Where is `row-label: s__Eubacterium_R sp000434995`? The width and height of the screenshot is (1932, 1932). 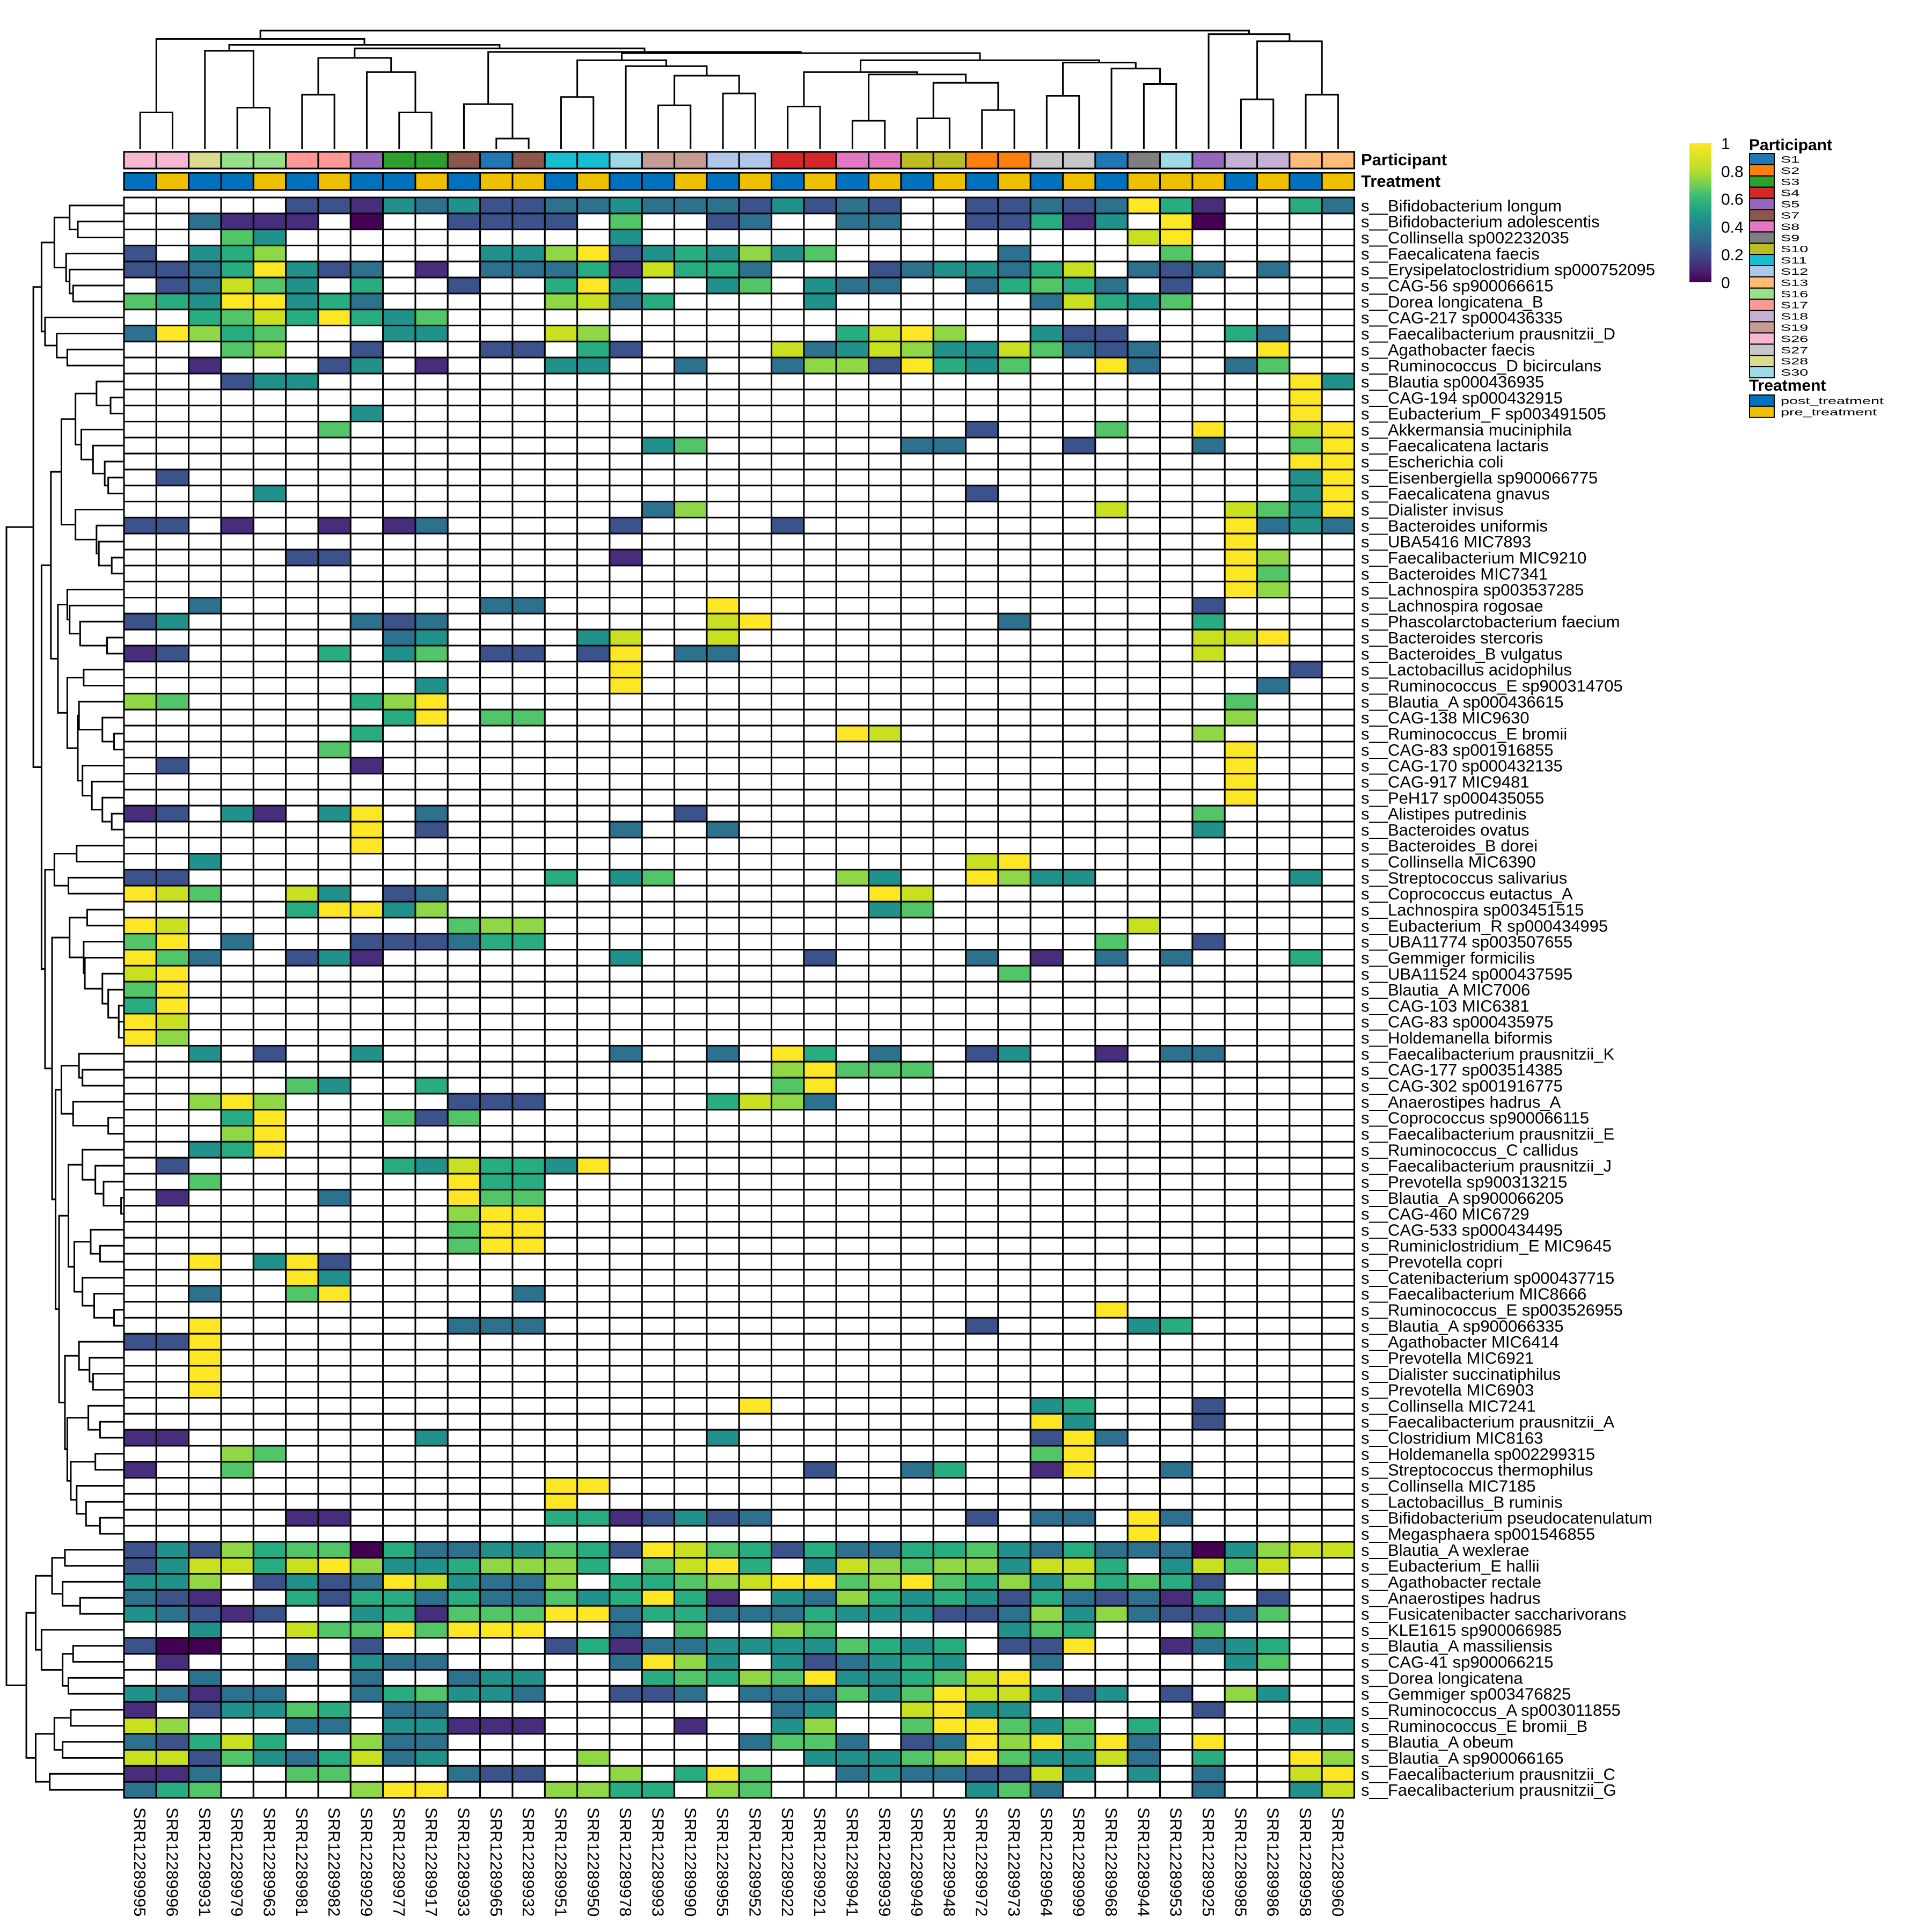
row-label: s__Eubacterium_R sp000434995 is located at coordinates (1484, 926).